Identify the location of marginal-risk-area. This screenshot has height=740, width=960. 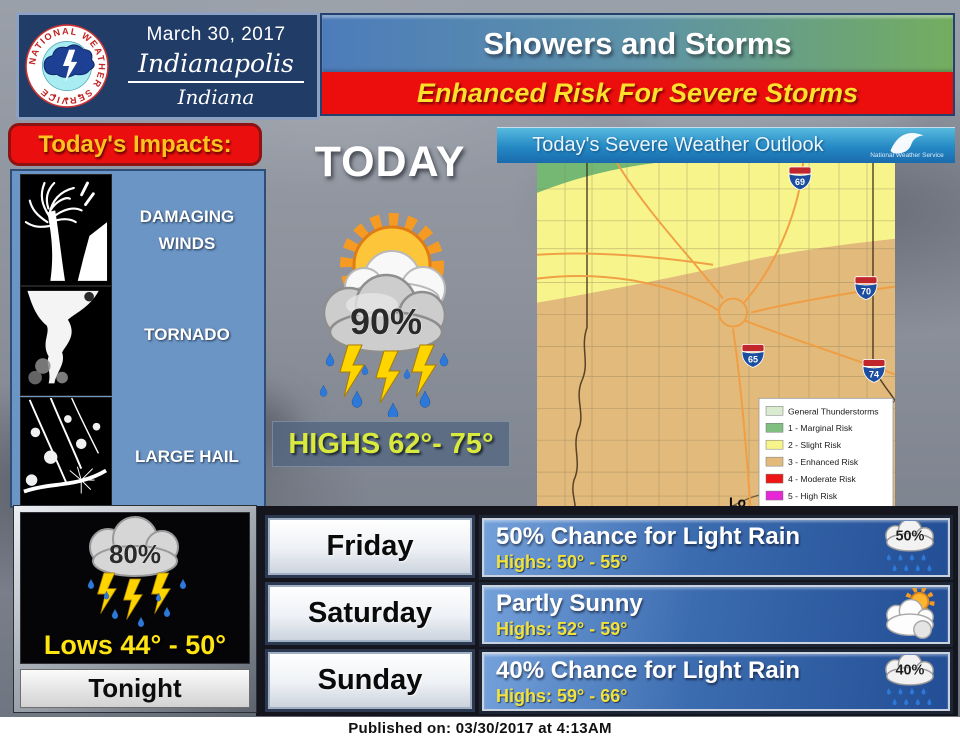
(596, 178).